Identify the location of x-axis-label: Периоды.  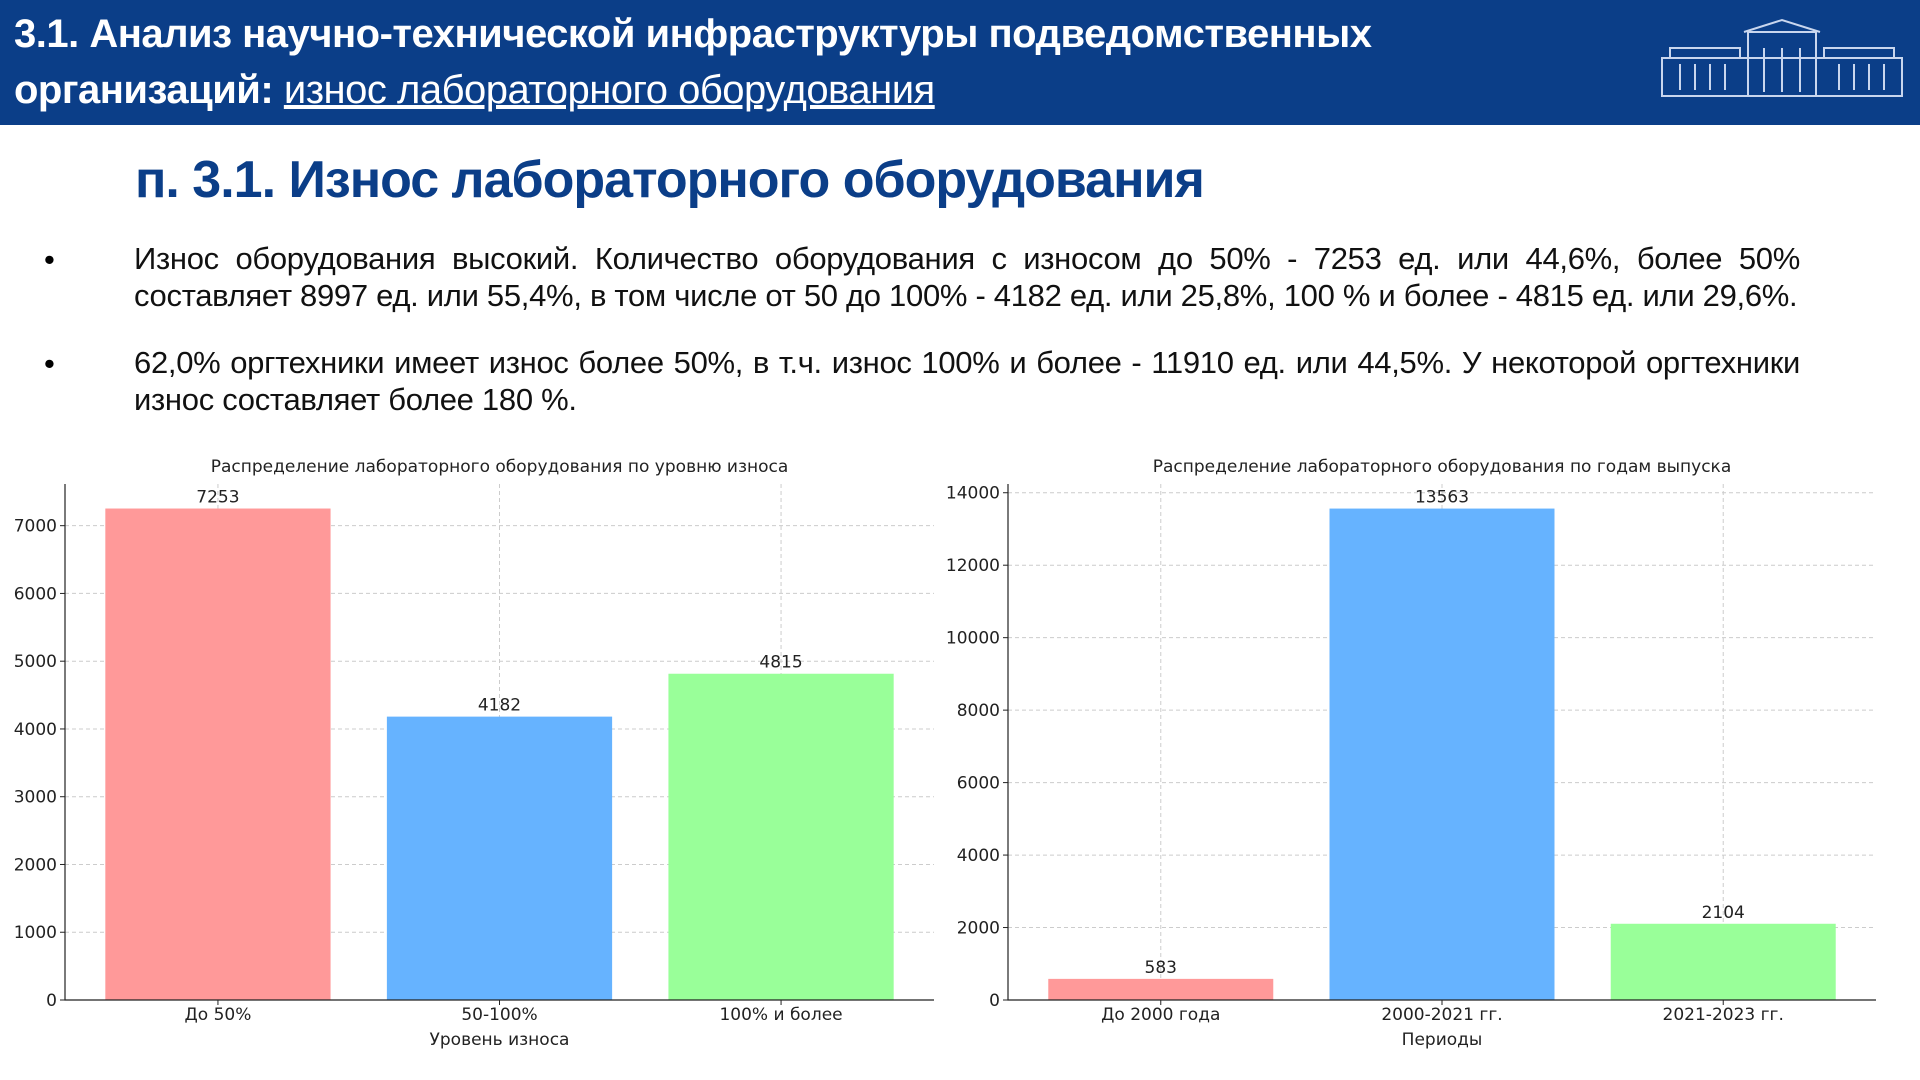
(1442, 1040).